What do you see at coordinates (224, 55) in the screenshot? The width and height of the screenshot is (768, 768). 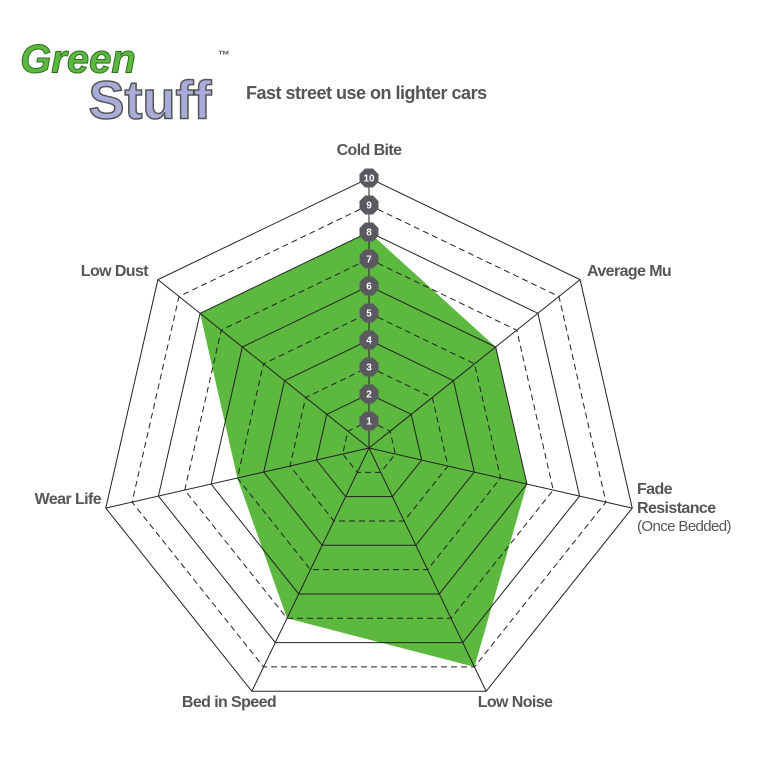 I see `logo-trademark: ™` at bounding box center [224, 55].